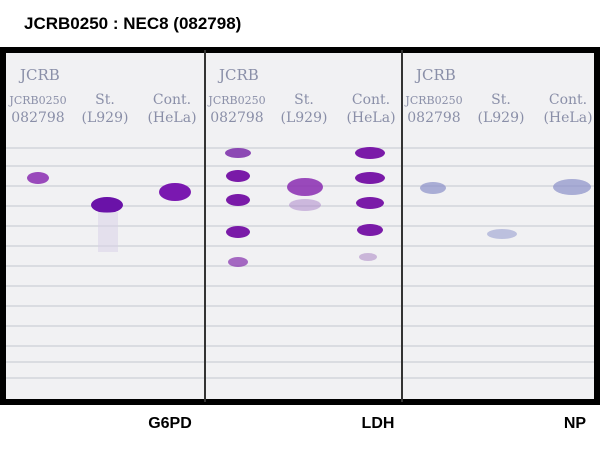 This screenshot has height=450, width=600. Describe the element at coordinates (378, 423) in the screenshot. I see `enzyme-label: LDH` at that location.